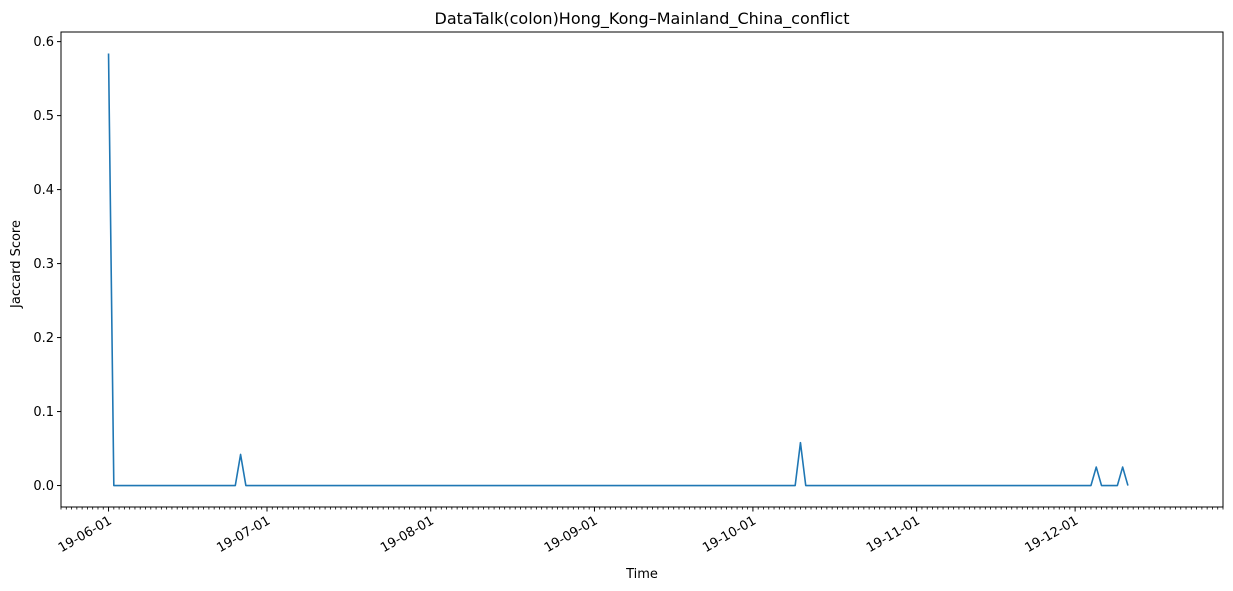 The height and width of the screenshot is (591, 1233). What do you see at coordinates (1052, 534) in the screenshot?
I see `x-tick-label: 19-12-01` at bounding box center [1052, 534].